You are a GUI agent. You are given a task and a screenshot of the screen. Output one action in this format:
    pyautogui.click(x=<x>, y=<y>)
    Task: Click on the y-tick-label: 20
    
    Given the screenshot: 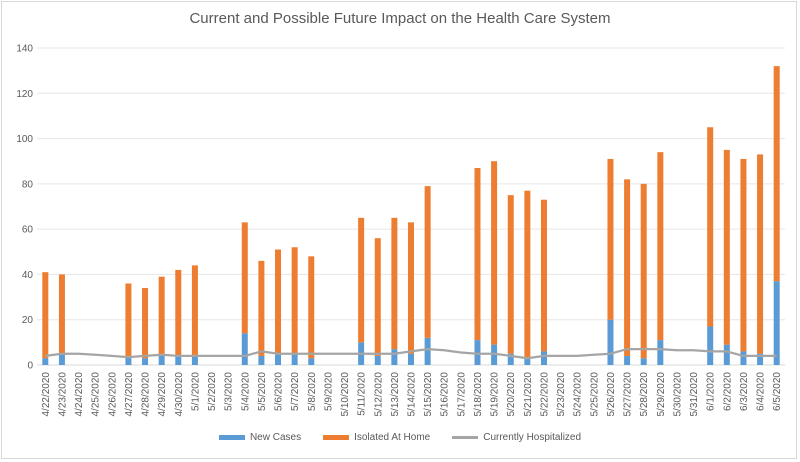 What is the action you would take?
    pyautogui.click(x=28, y=320)
    